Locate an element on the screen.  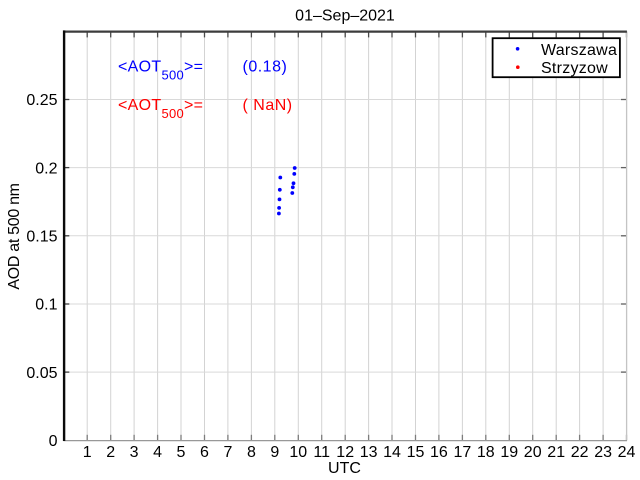
svg-text: 15 is located at coordinates (416, 452).